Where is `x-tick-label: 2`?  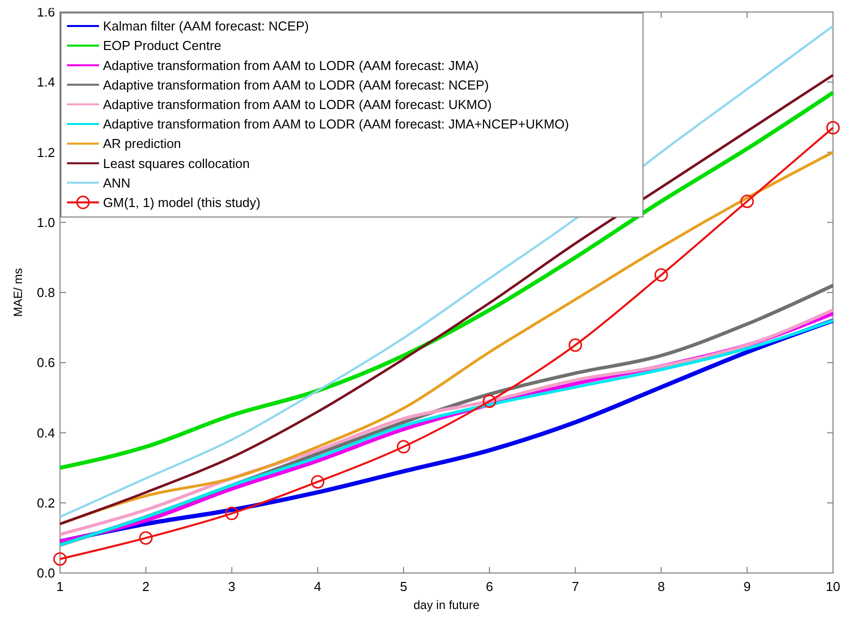 x-tick-label: 2 is located at coordinates (146, 586).